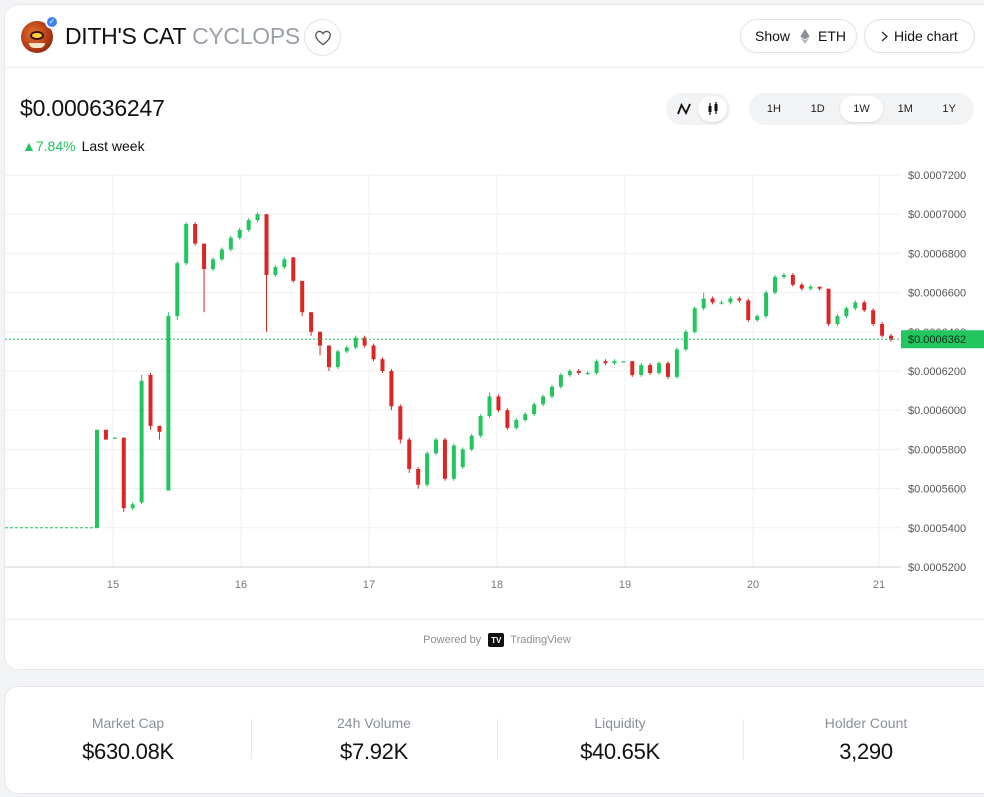 The height and width of the screenshot is (797, 984). Describe the element at coordinates (905, 109) in the screenshot. I see `range-1m-button: 1M` at that location.